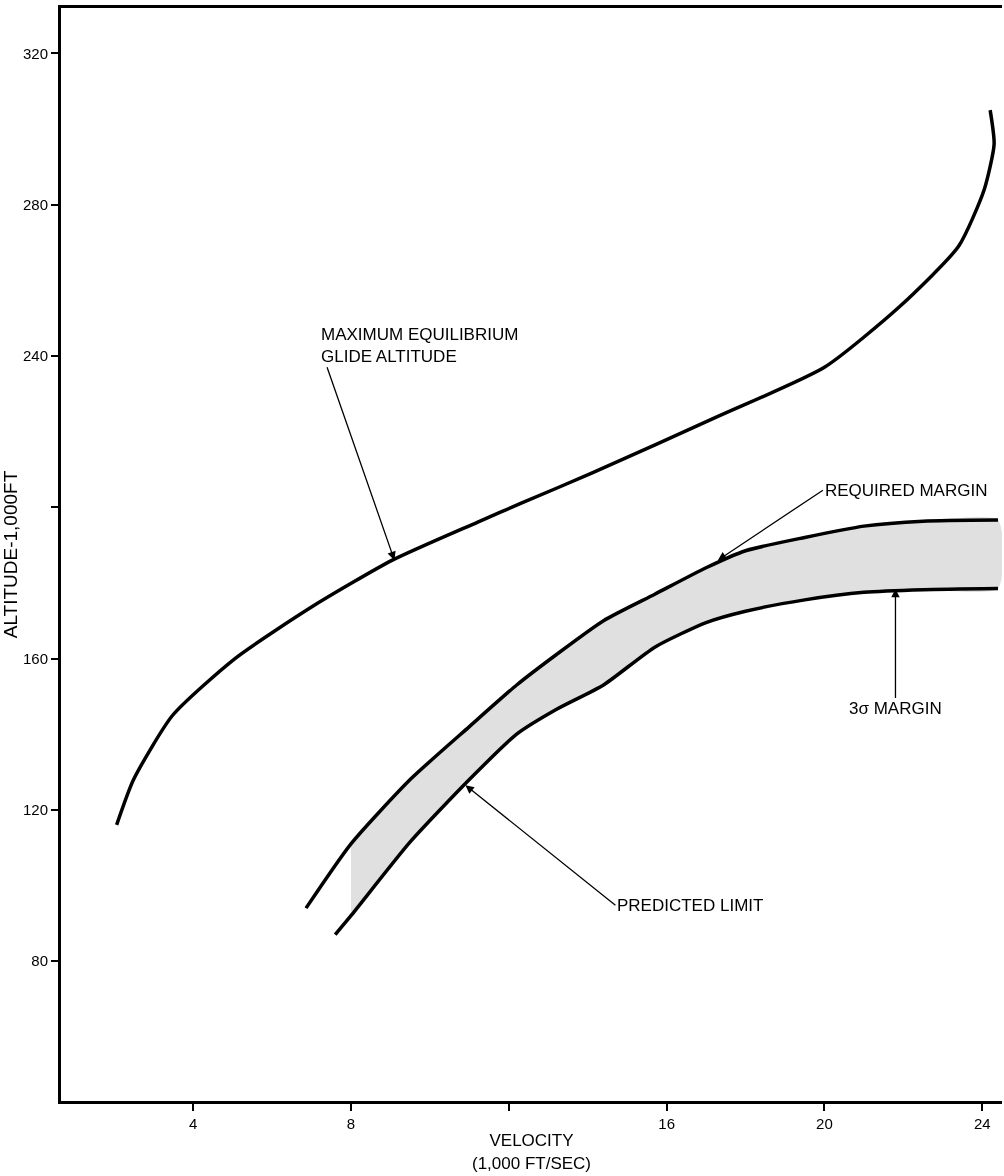 Image resolution: width=1004 pixels, height=1176 pixels. Describe the element at coordinates (420, 346) in the screenshot. I see `annotation: MAXIMUM EQUILIBRIUM GLIDE ALTITUDE` at that location.